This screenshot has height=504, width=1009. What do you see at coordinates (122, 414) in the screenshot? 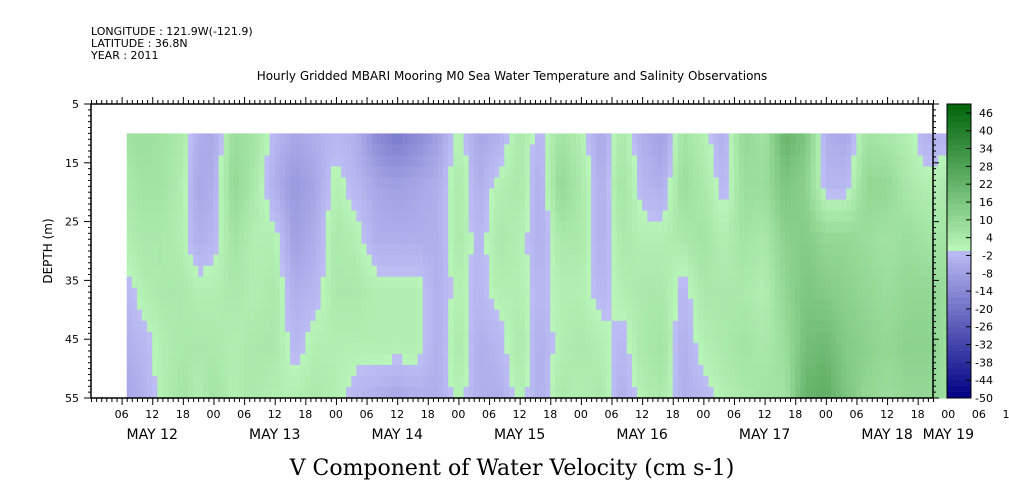
I see `x-hour-tick-label: 06` at bounding box center [122, 414].